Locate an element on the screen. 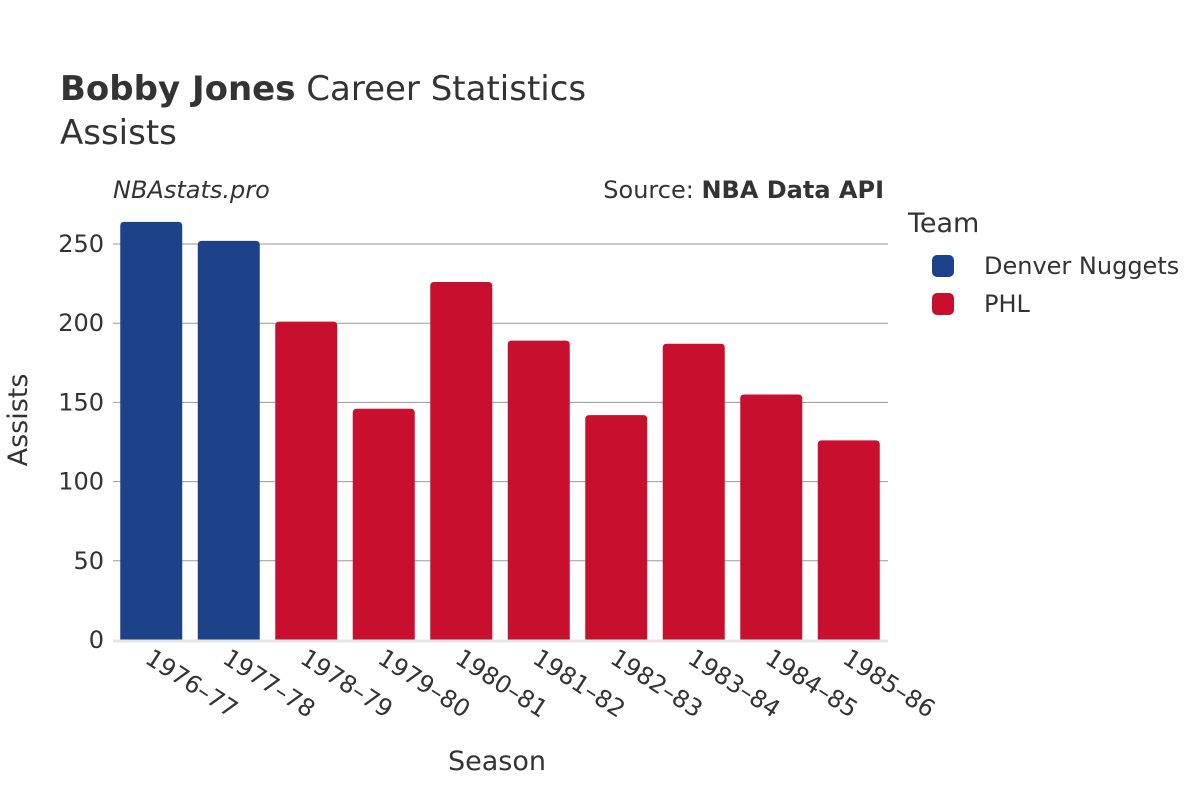  legend-swatch-phl is located at coordinates (943, 304).